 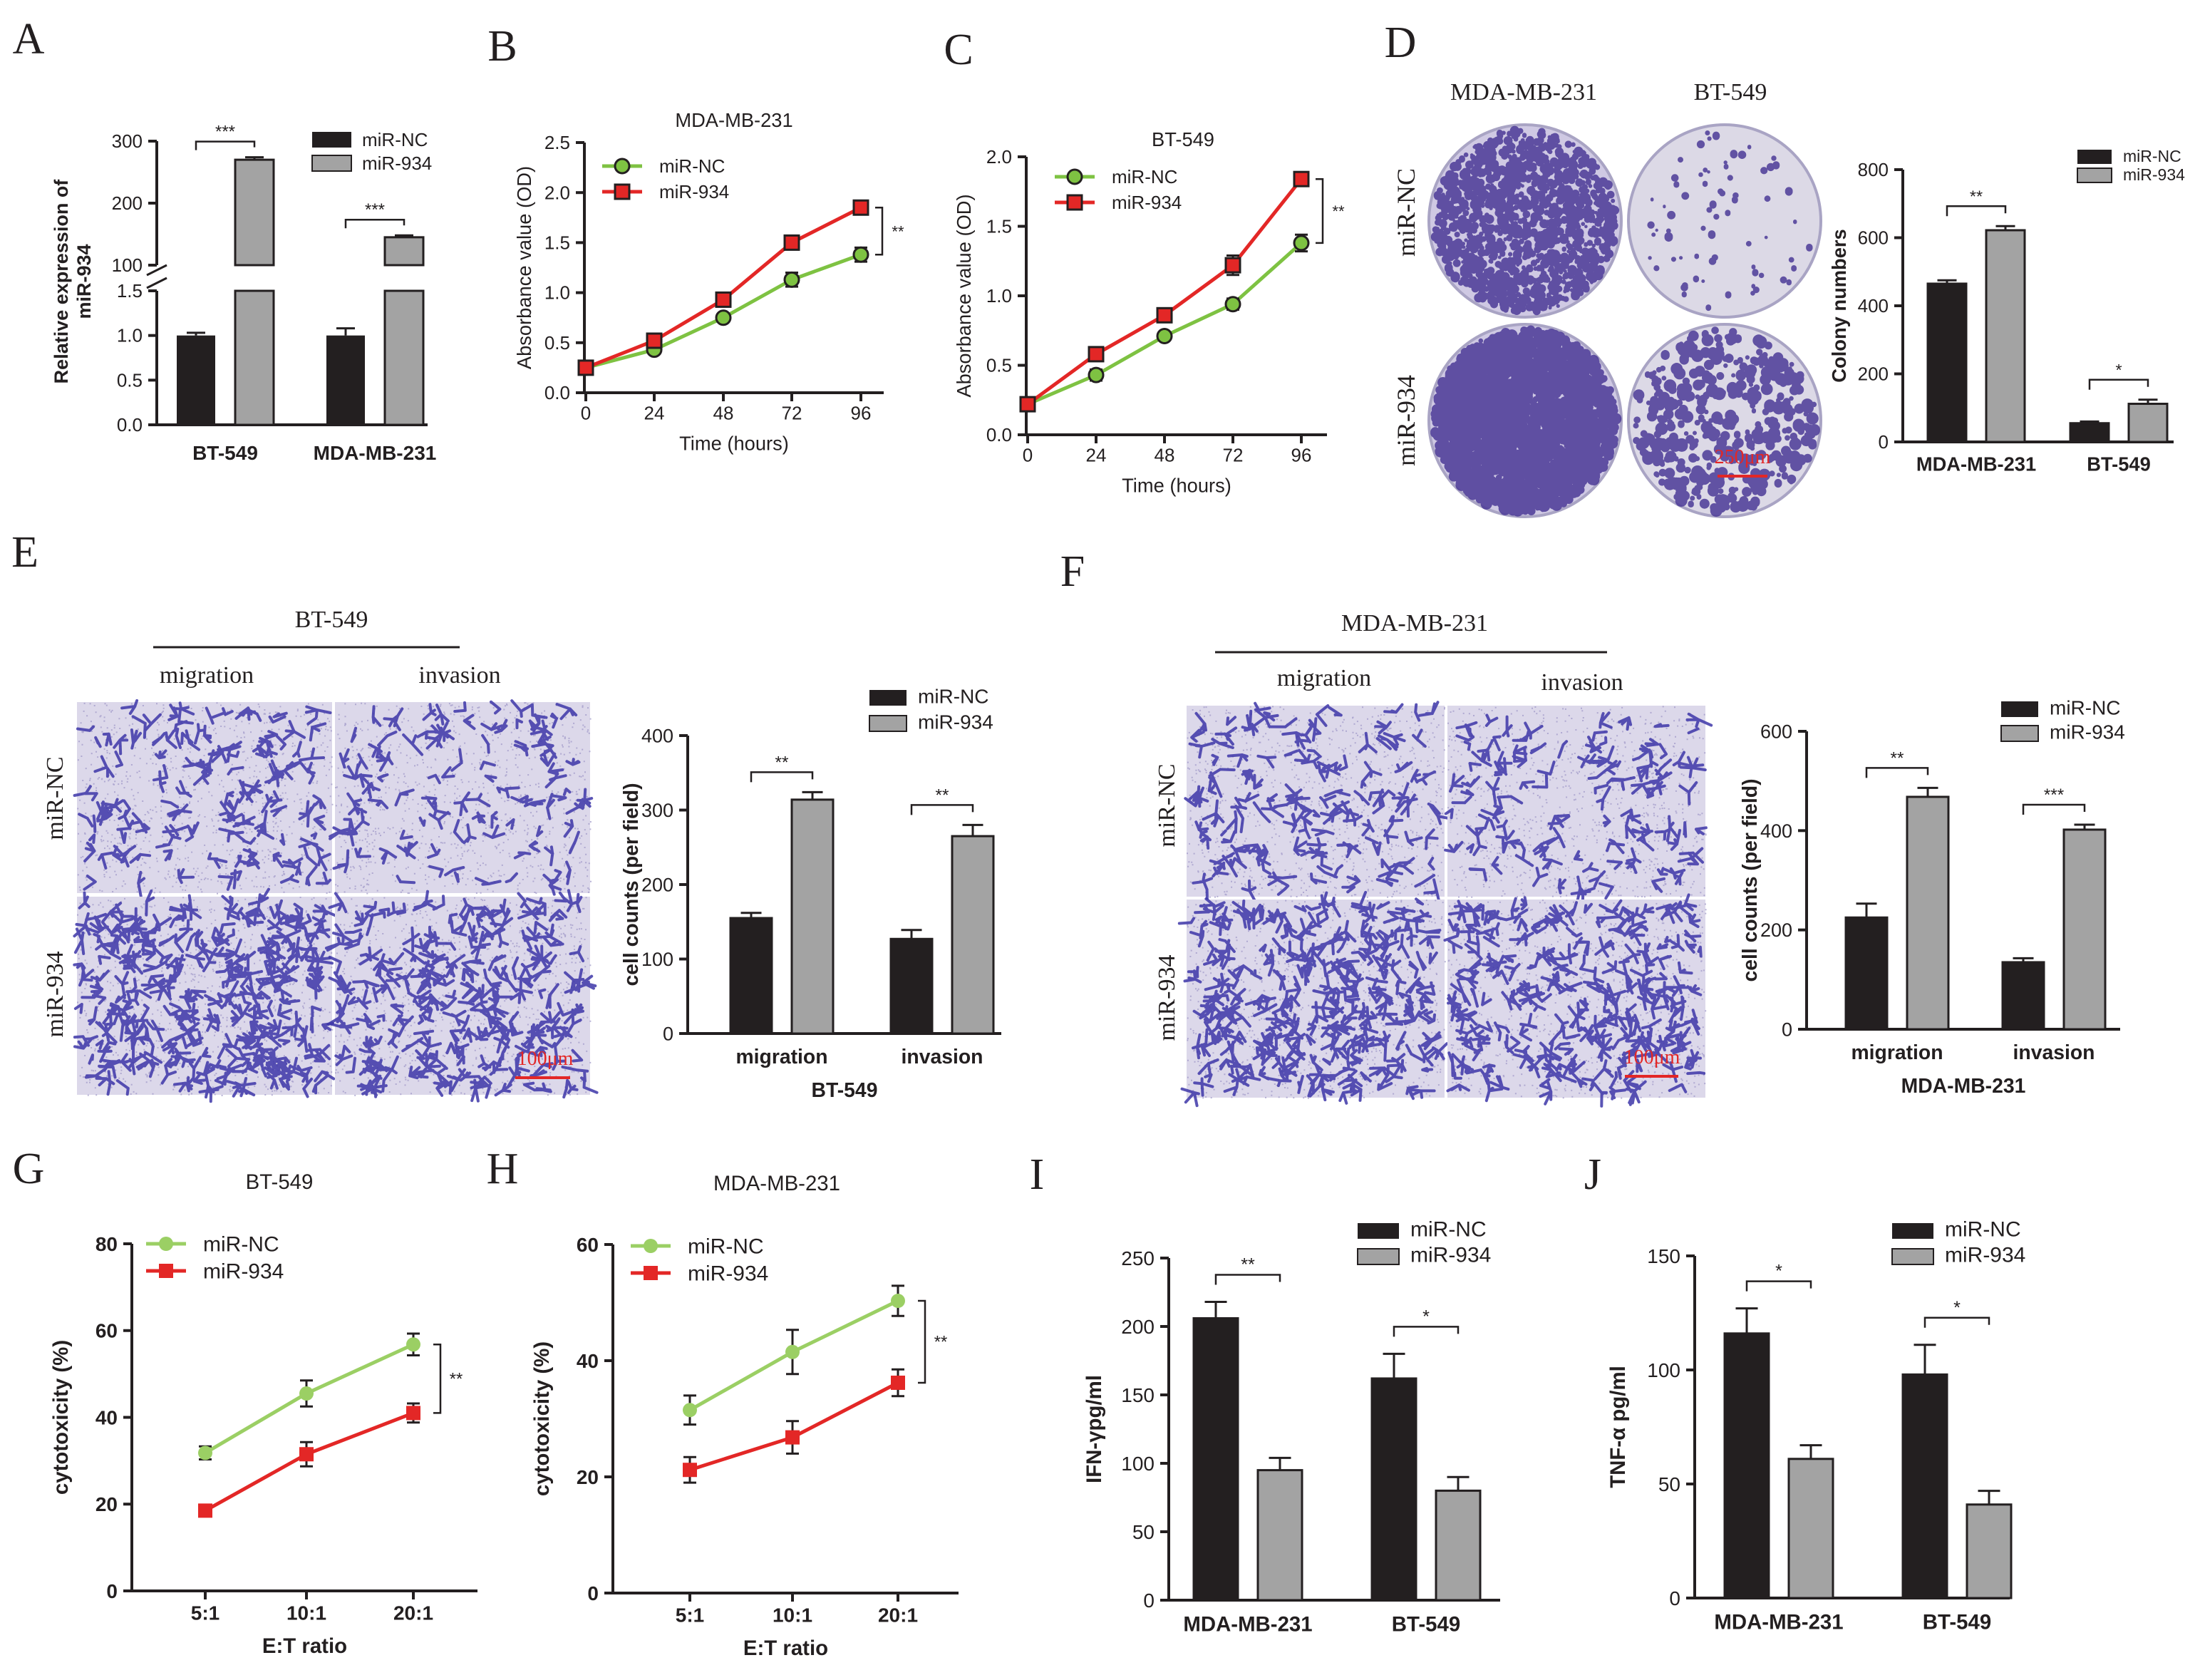 What do you see at coordinates (1401, 43) in the screenshot?
I see `panel-label-d: D` at bounding box center [1401, 43].